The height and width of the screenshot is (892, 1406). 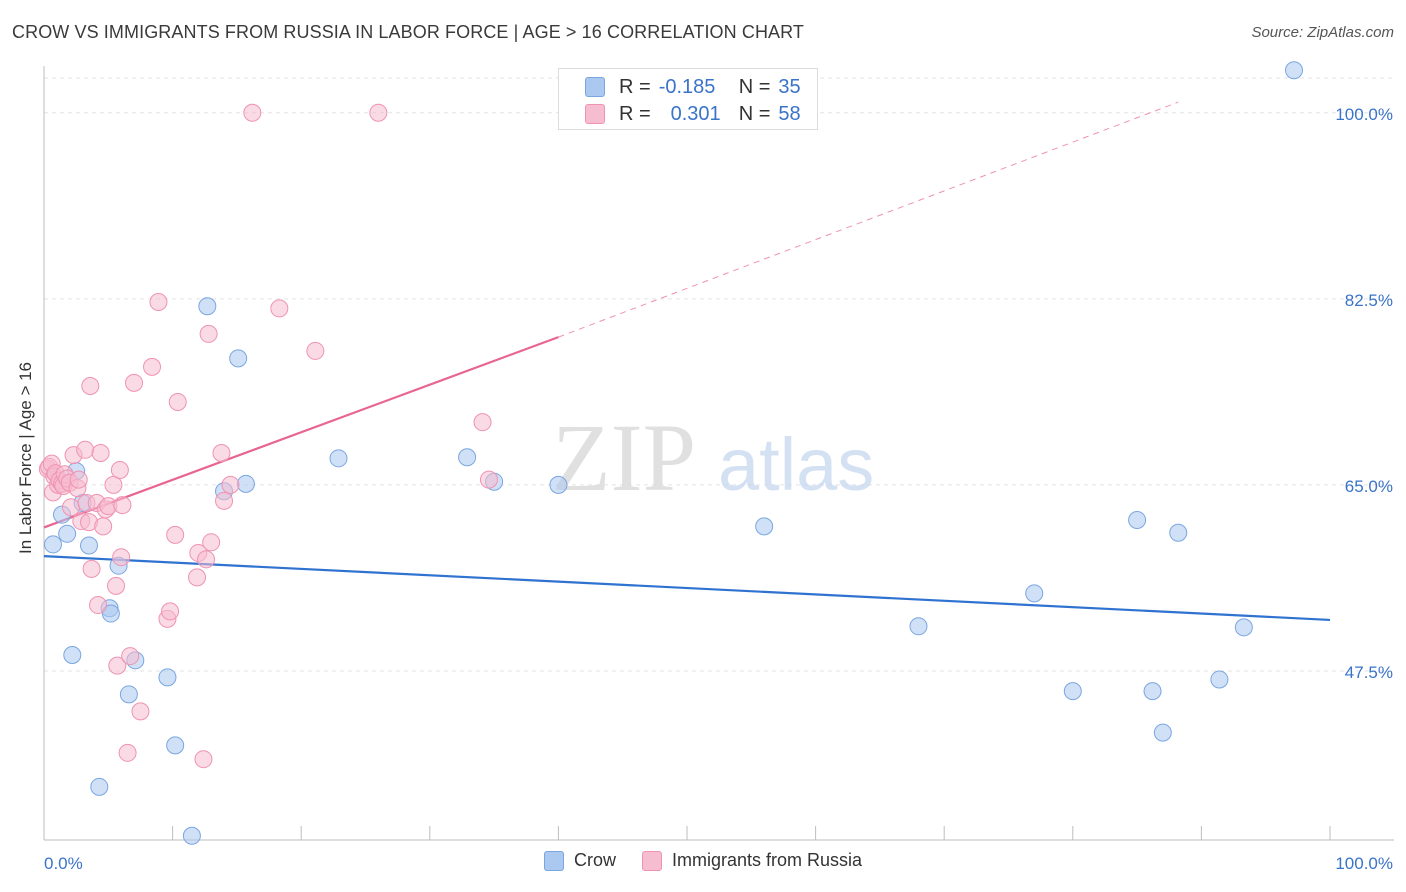 What do you see at coordinates (789, 86) in the screenshot?
I see `n-value: 35` at bounding box center [789, 86].